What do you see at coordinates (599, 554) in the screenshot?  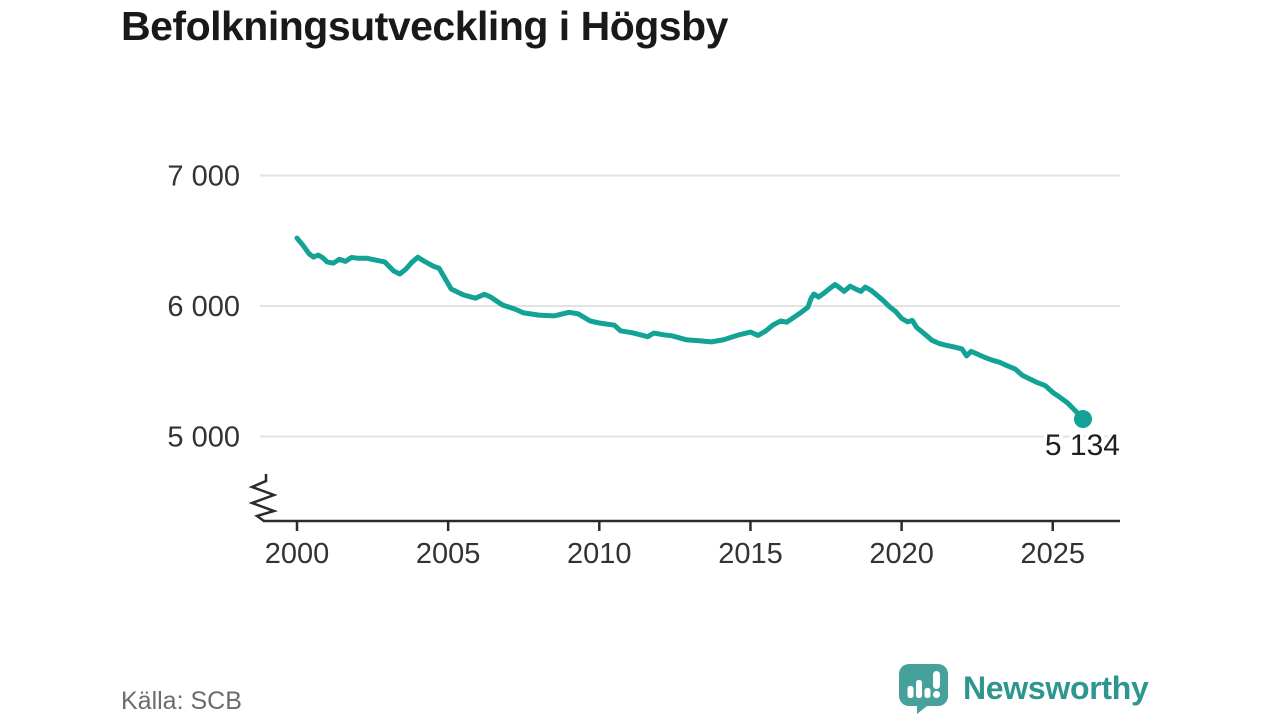 I see `x-axis-tick-label: 2010` at bounding box center [599, 554].